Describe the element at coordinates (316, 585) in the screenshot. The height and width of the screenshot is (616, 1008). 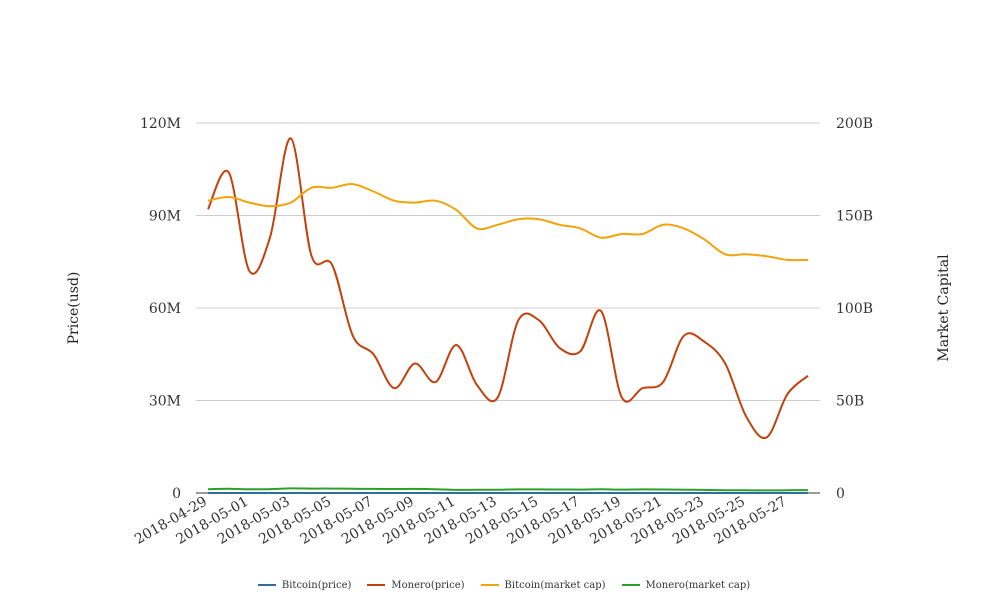
I see `legend-label: Bitcoin(price)` at that location.